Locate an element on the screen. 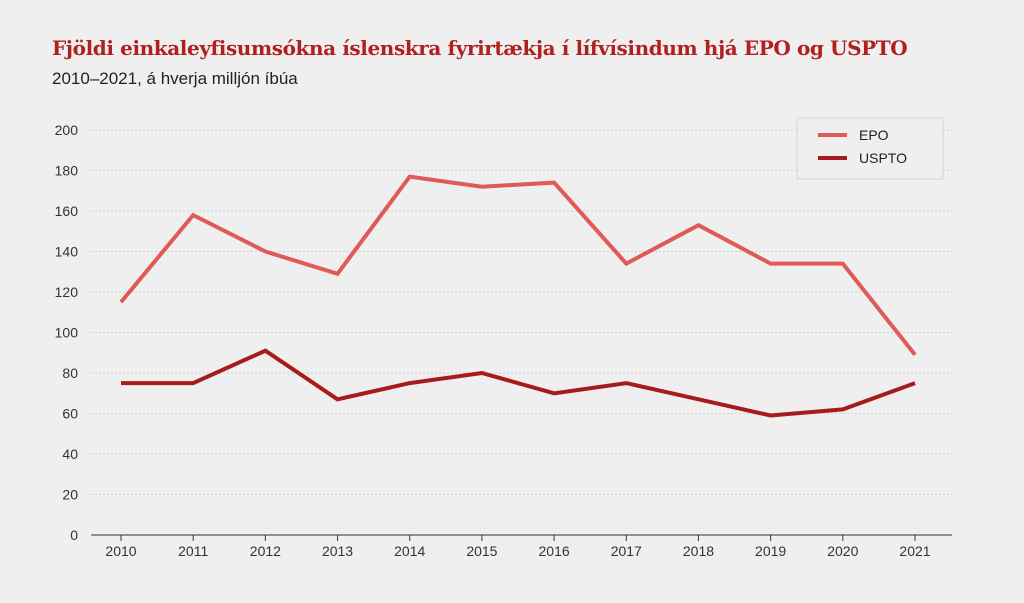 The width and height of the screenshot is (1024, 603). legend-box is located at coordinates (870, 148).